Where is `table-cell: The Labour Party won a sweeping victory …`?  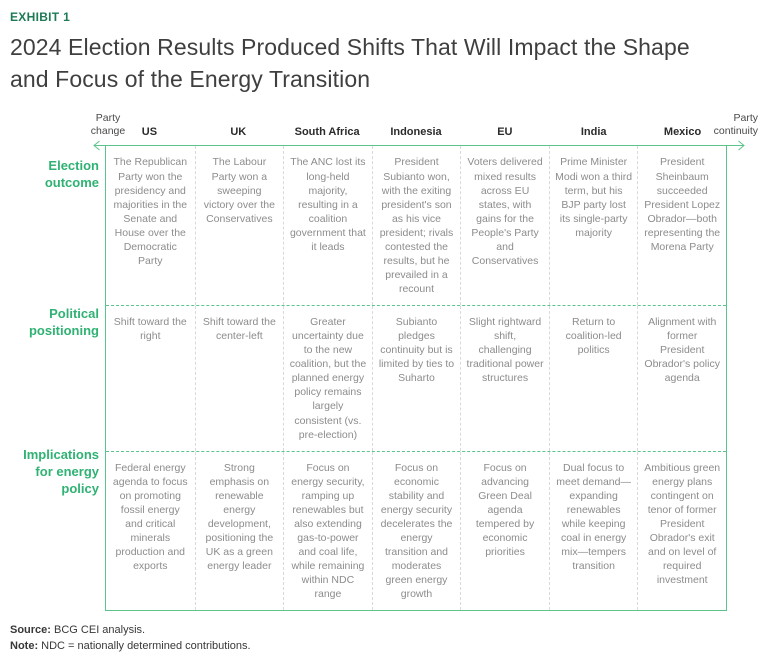 table-cell: The Labour Party won a sweeping victory … is located at coordinates (239, 226).